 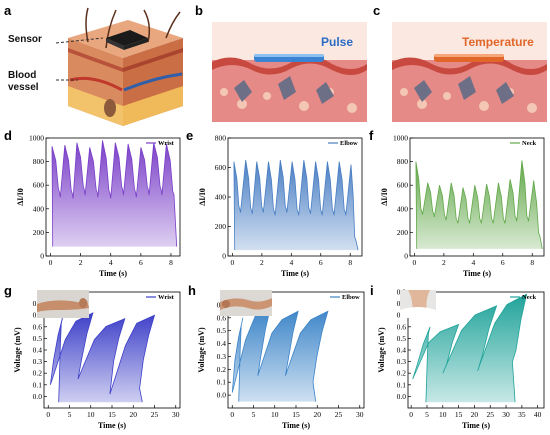 I want to click on chart-e-ytick-label: 600, so click(x=221, y=167).